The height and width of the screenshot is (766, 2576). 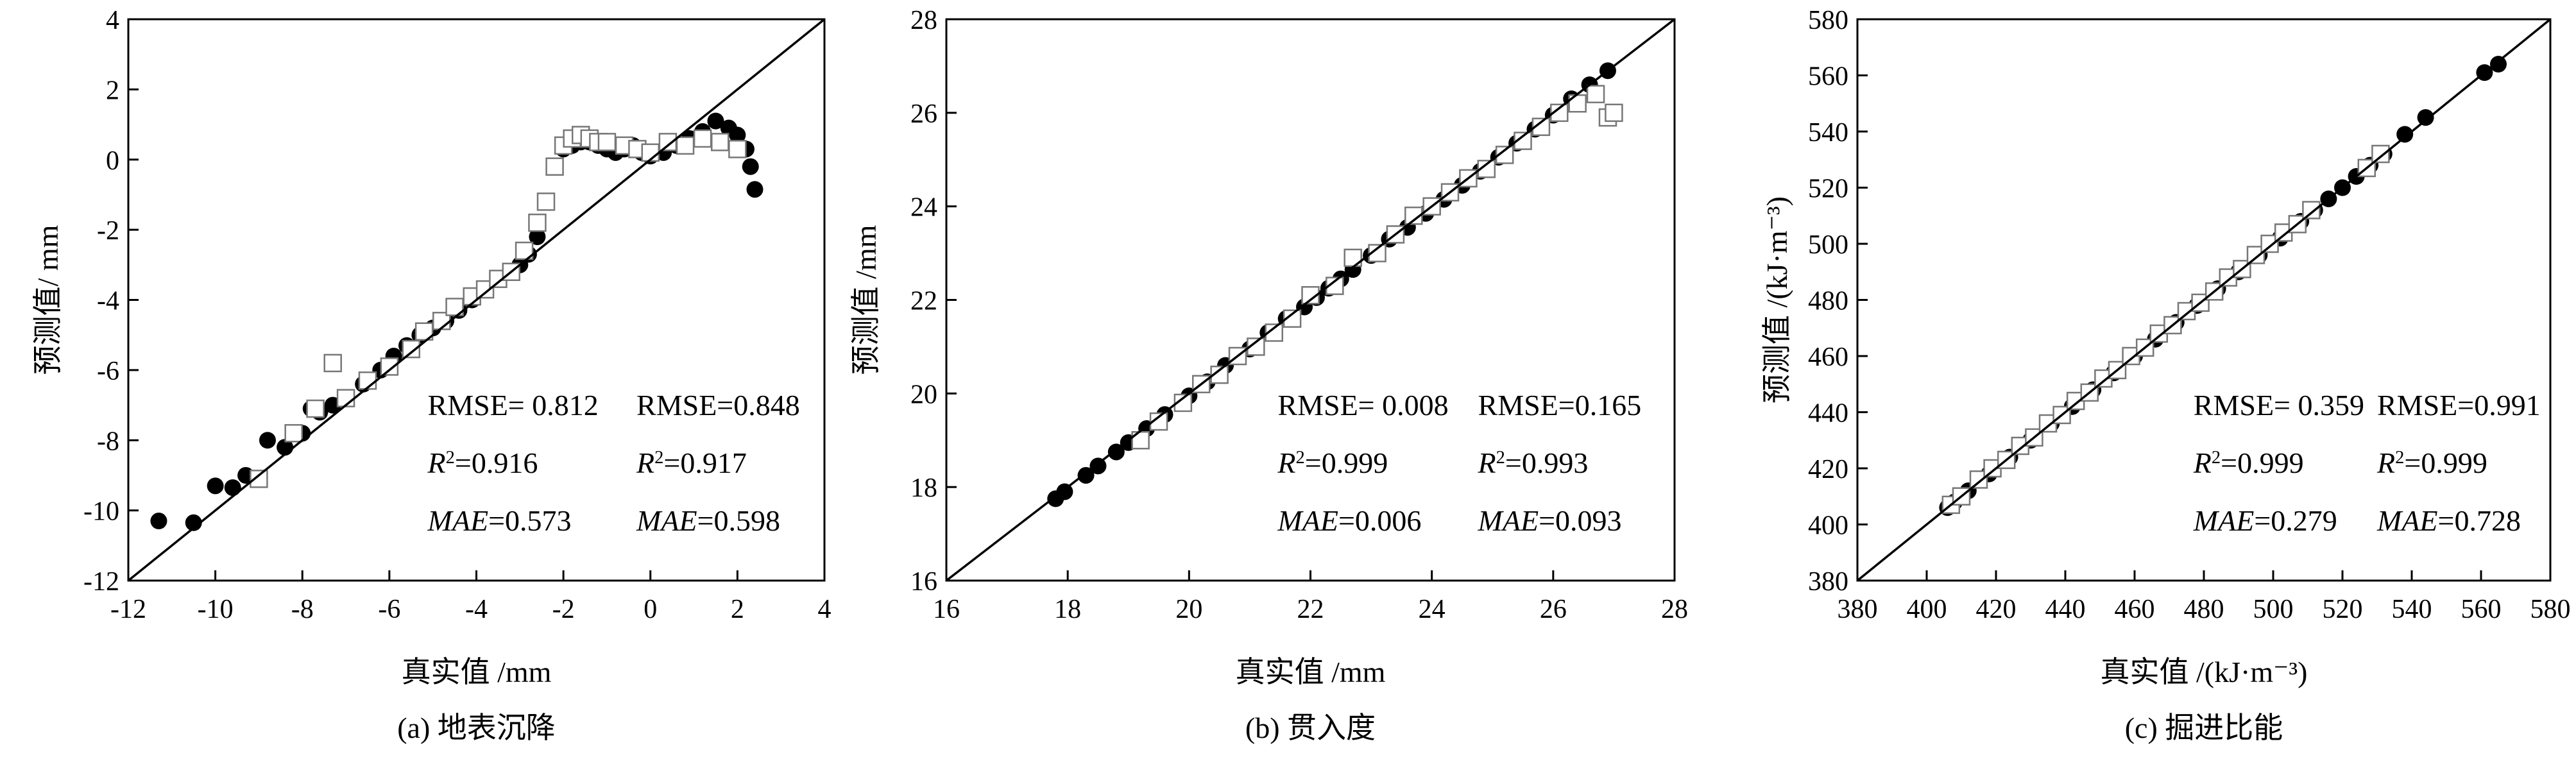 What do you see at coordinates (389, 609) in the screenshot?
I see `chart-a-x-tick-label: -6` at bounding box center [389, 609].